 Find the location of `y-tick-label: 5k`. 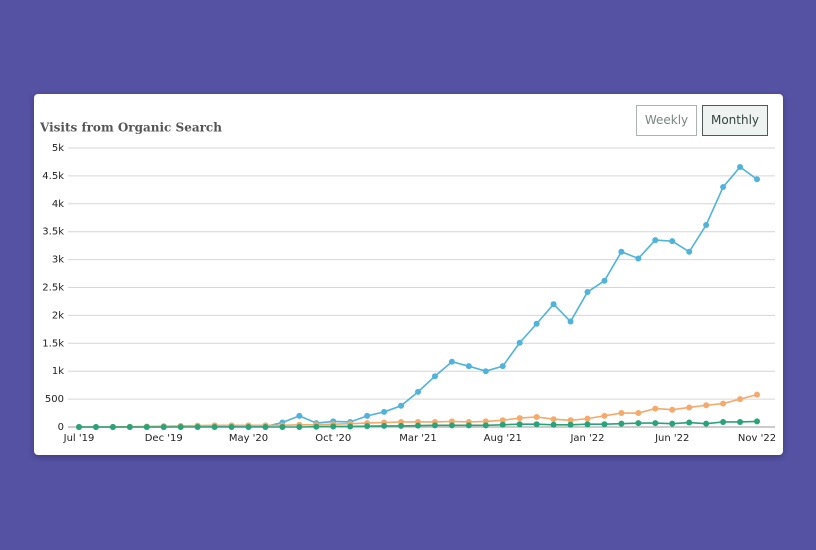

y-tick-label: 5k is located at coordinates (58, 148).